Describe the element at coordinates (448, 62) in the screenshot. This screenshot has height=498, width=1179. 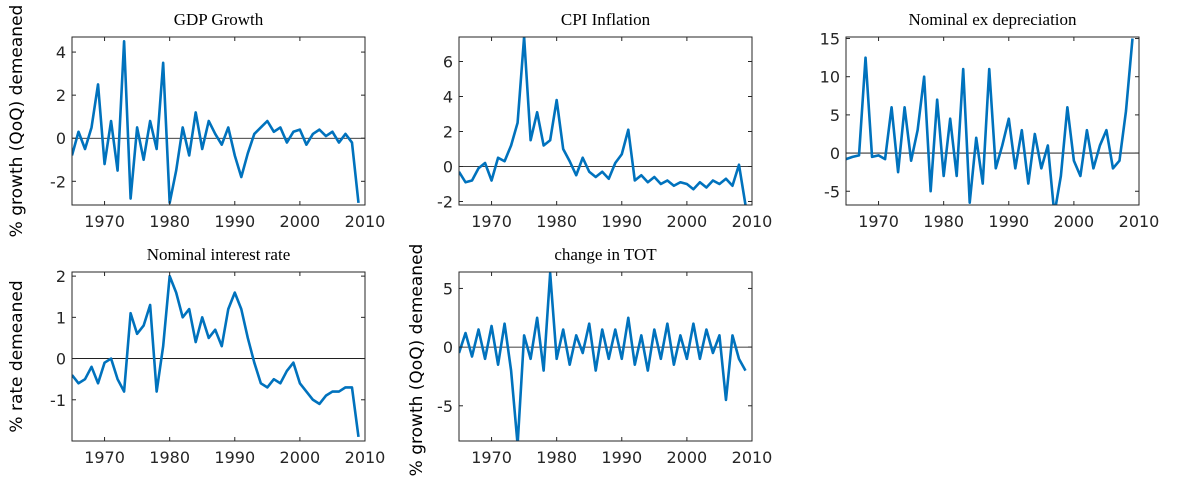
I see `y-tick-label: 6` at that location.